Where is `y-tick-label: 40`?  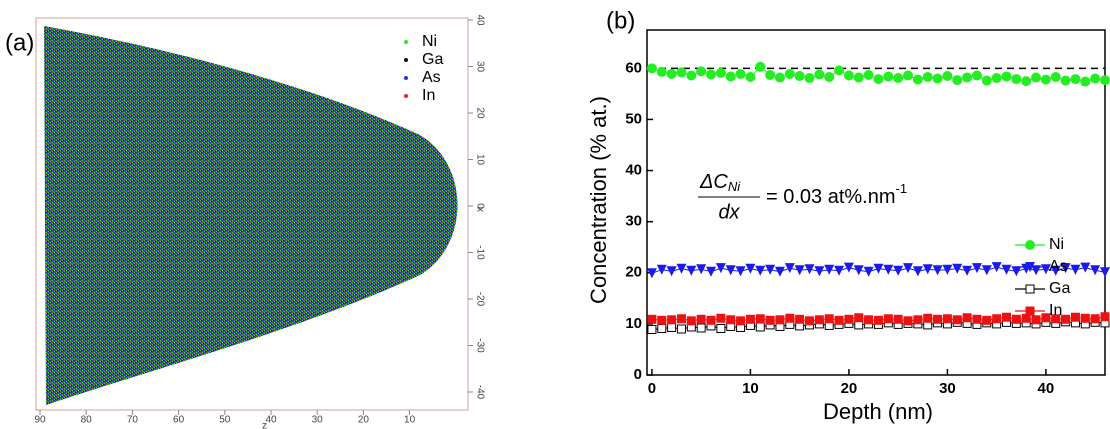
y-tick-label: 40 is located at coordinates (633, 170).